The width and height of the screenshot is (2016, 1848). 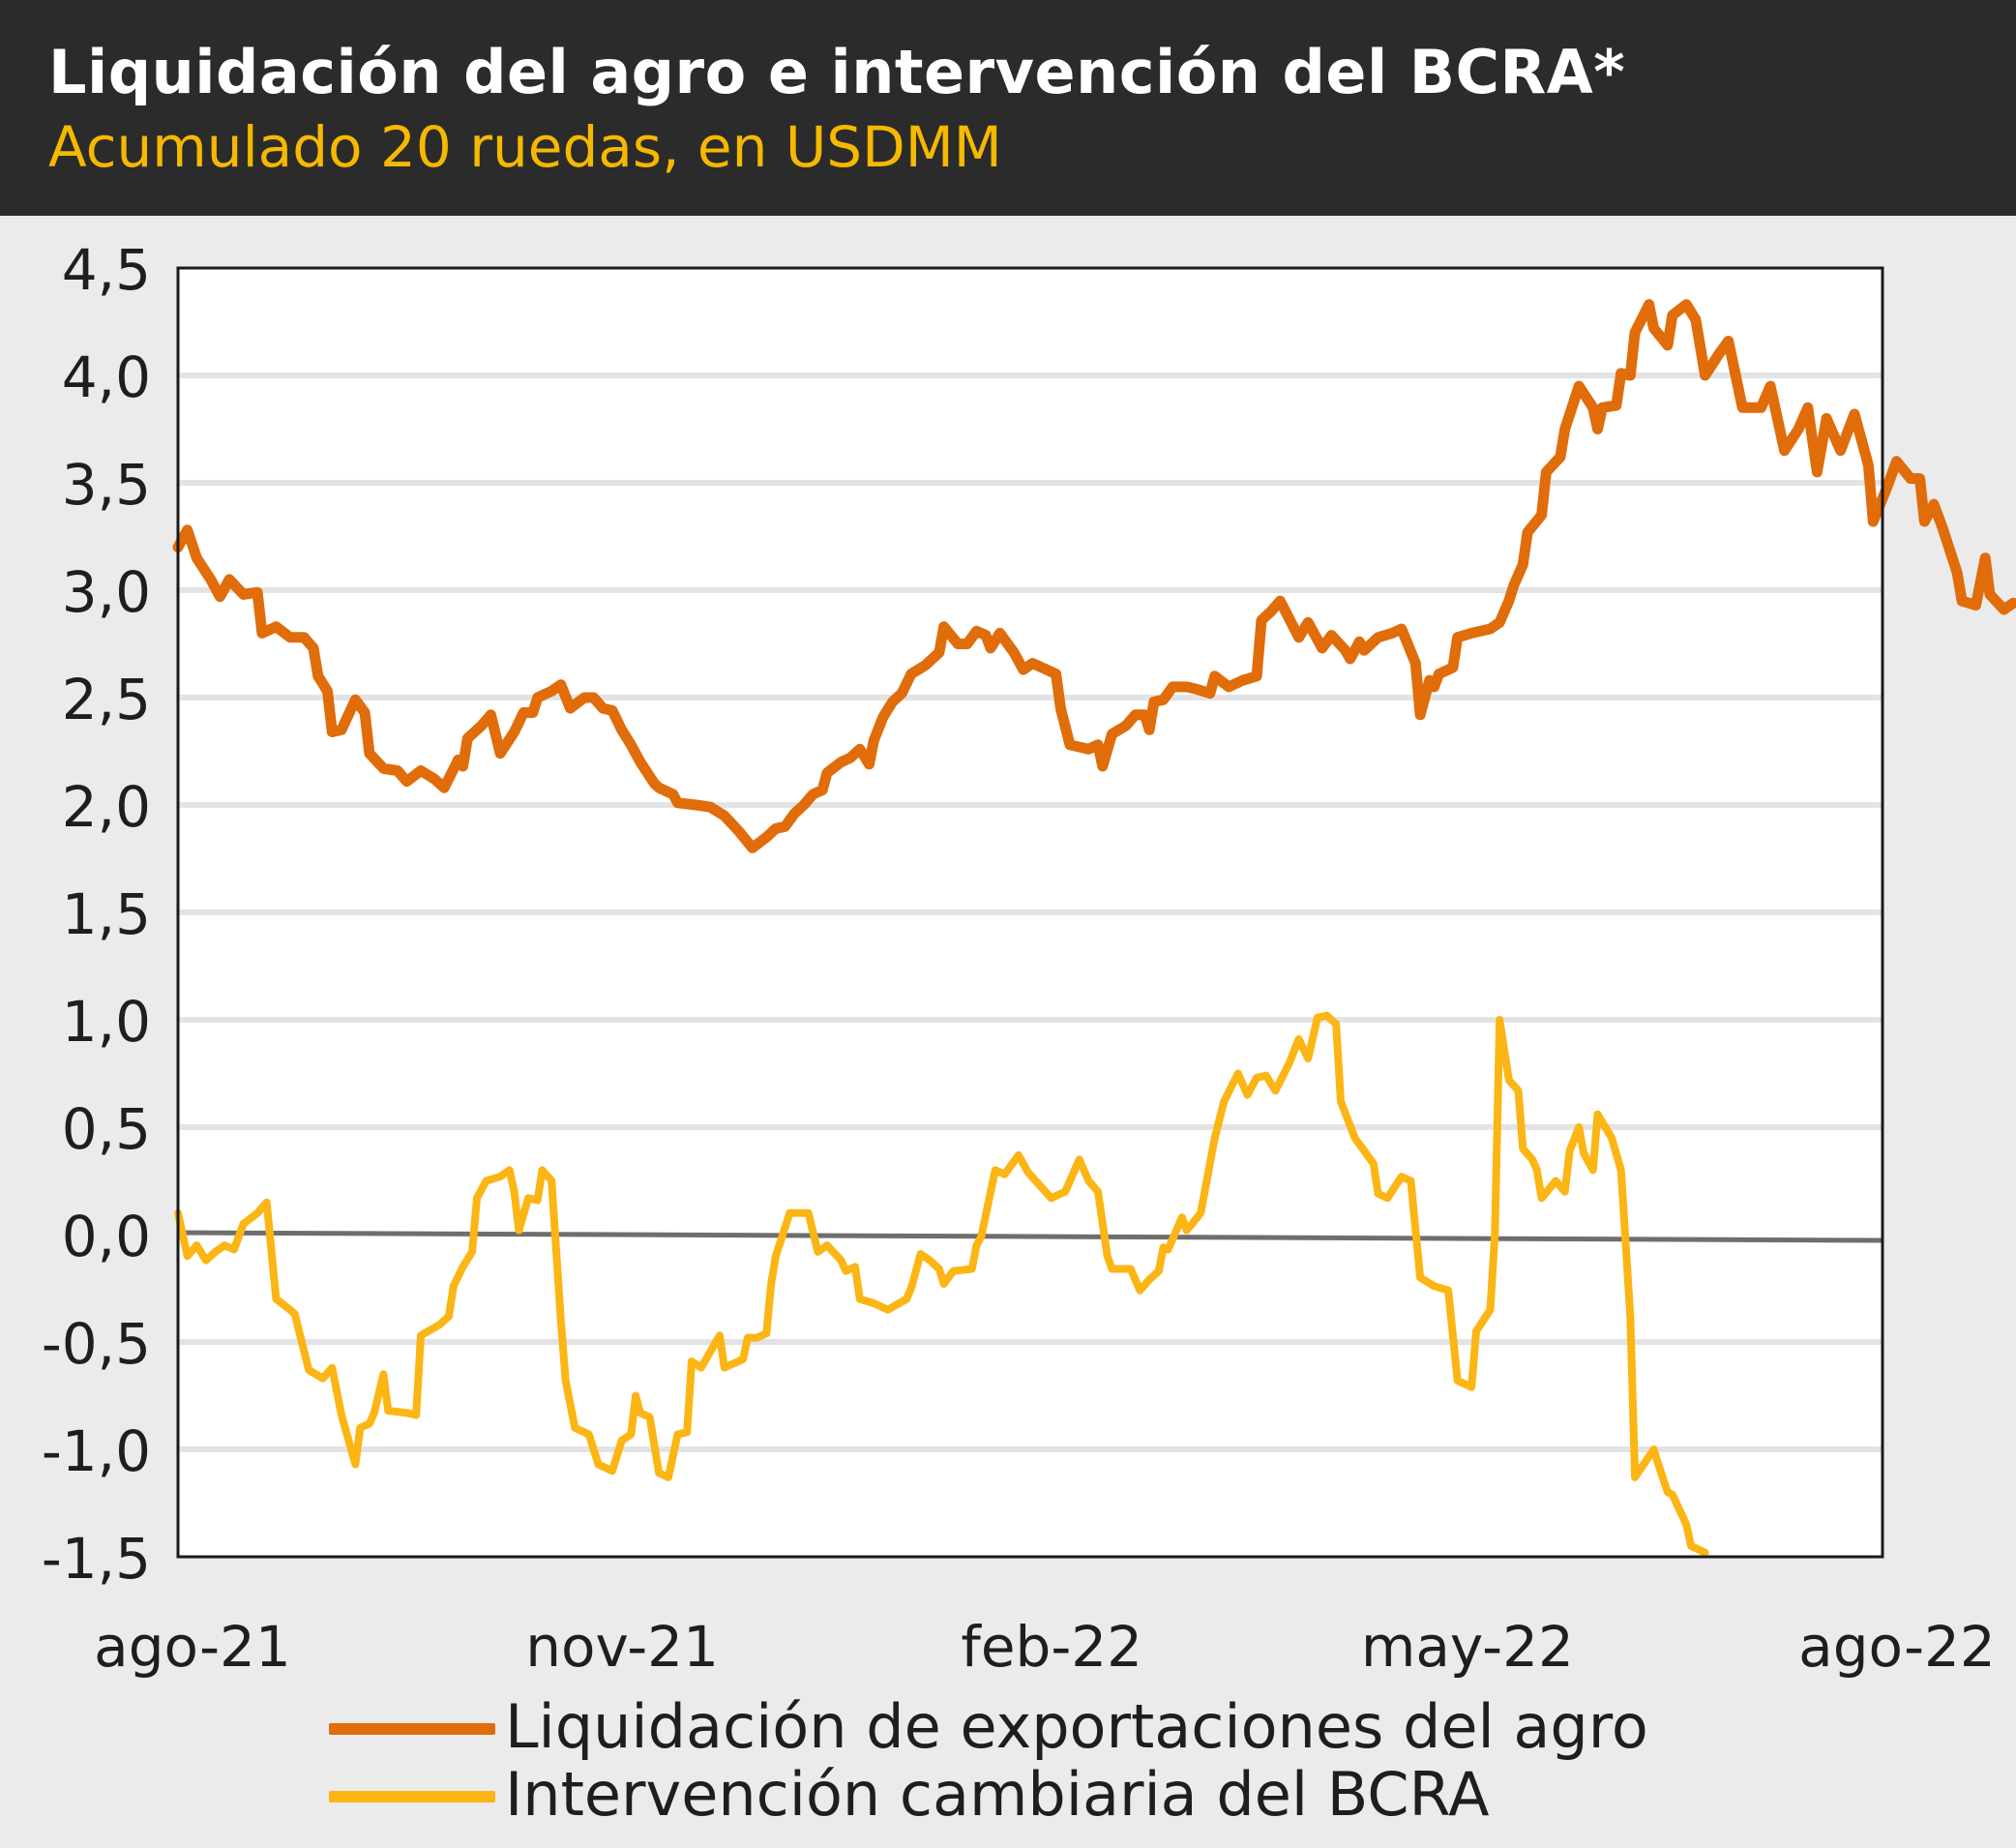 I want to click on x-tick-label: nov-21, so click(x=622, y=1647).